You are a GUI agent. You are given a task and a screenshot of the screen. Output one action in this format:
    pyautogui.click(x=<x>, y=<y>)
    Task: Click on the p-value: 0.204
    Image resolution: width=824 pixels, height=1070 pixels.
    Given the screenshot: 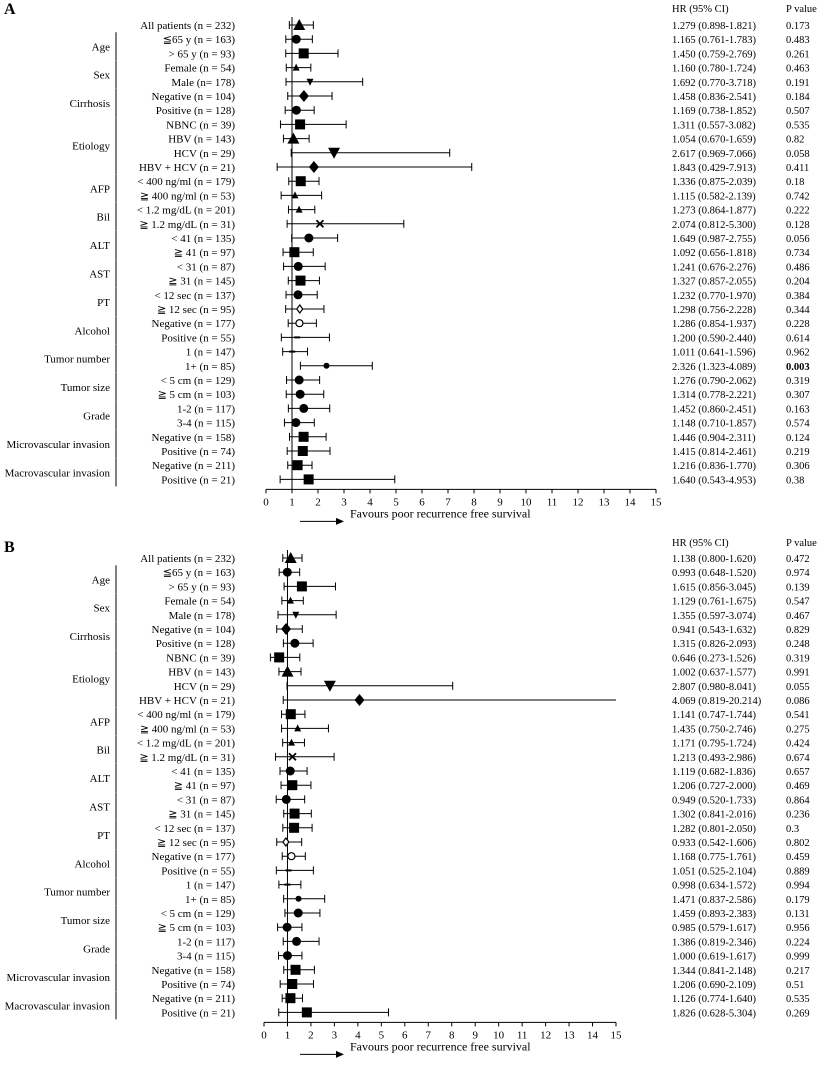 What is the action you would take?
    pyautogui.click(x=798, y=282)
    